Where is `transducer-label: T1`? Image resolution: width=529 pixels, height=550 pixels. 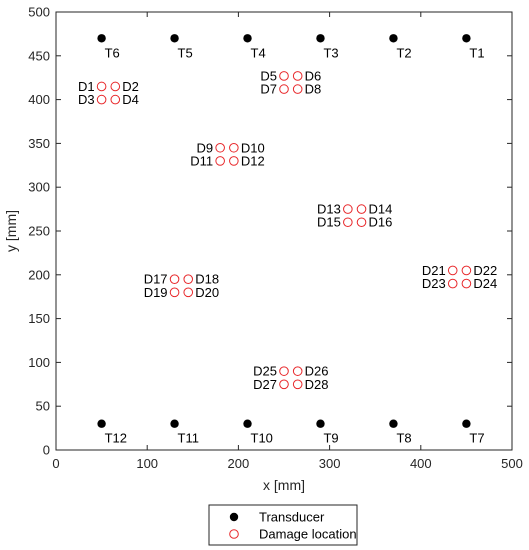
transducer-label: T1 is located at coordinates (476, 52).